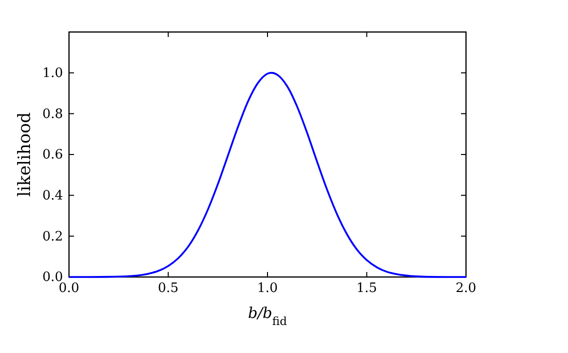 The width and height of the screenshot is (568, 353). Describe the element at coordinates (52, 114) in the screenshot. I see `y-tick-label: 0.8` at that location.